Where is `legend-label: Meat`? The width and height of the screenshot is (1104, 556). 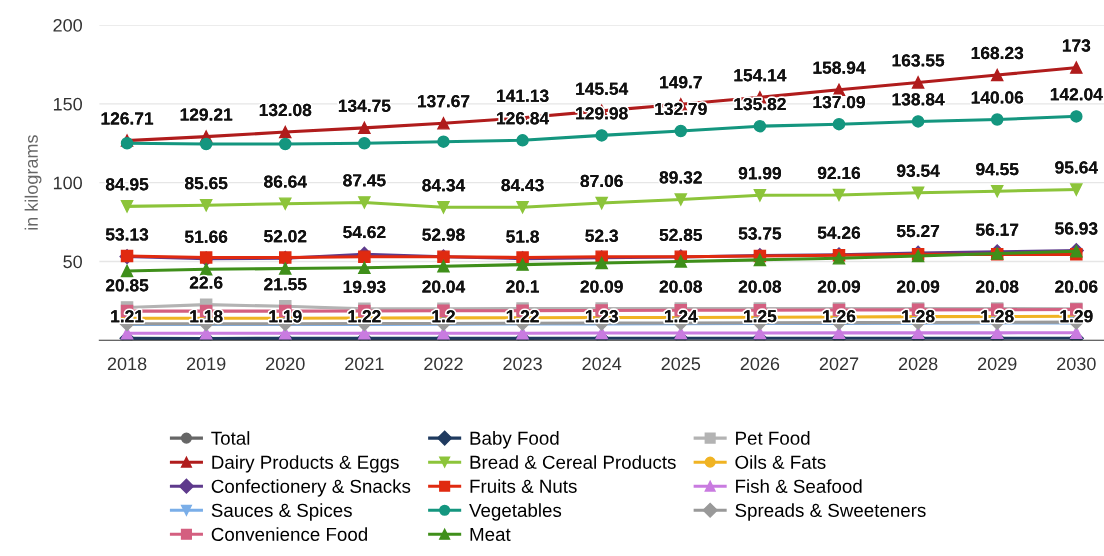
legend-label: Meat is located at coordinates (490, 534).